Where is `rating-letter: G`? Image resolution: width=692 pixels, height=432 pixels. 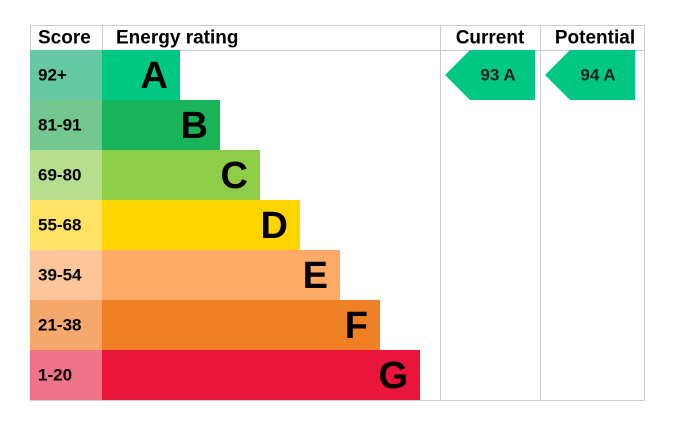 rating-letter: G is located at coordinates (393, 376).